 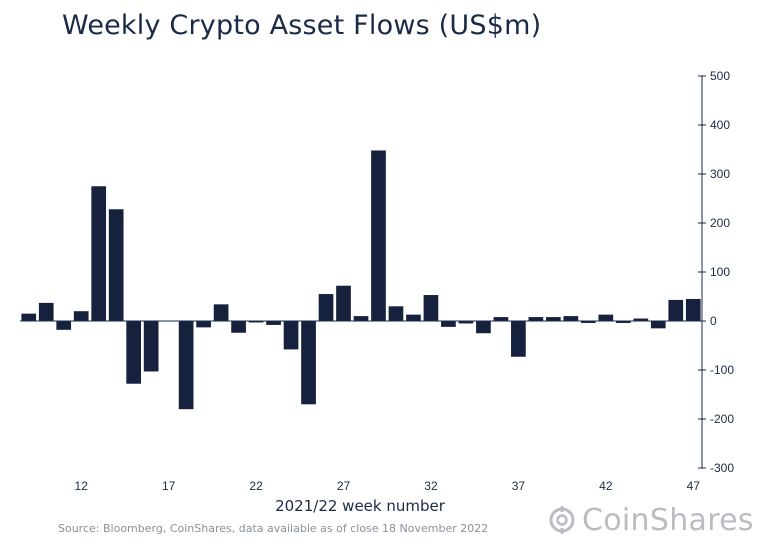 I want to click on x-tick-label: 12, so click(x=82, y=486).